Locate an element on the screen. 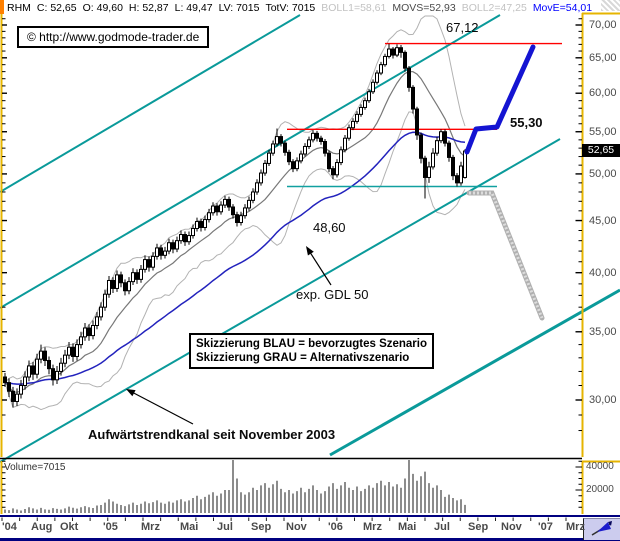 This screenshot has width=620, height=541. y-axis-label: 35,00 is located at coordinates (603, 331).